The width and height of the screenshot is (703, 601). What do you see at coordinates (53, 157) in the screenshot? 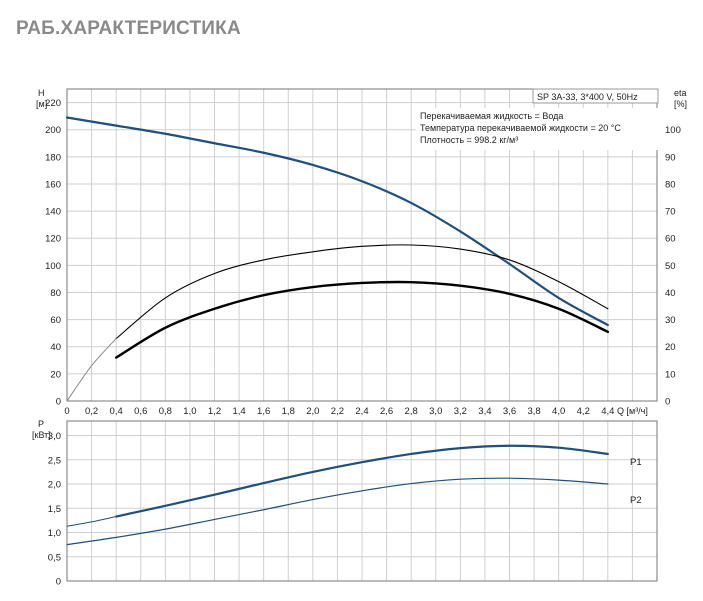
I see `h-tick-label: 180` at bounding box center [53, 157].